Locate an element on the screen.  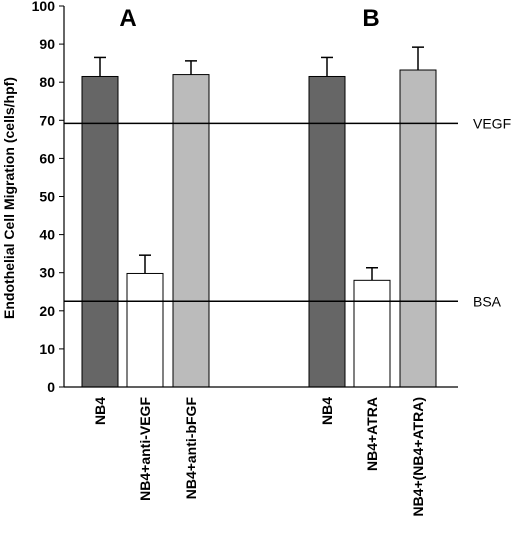
panel-label: B is located at coordinates (370, 18).